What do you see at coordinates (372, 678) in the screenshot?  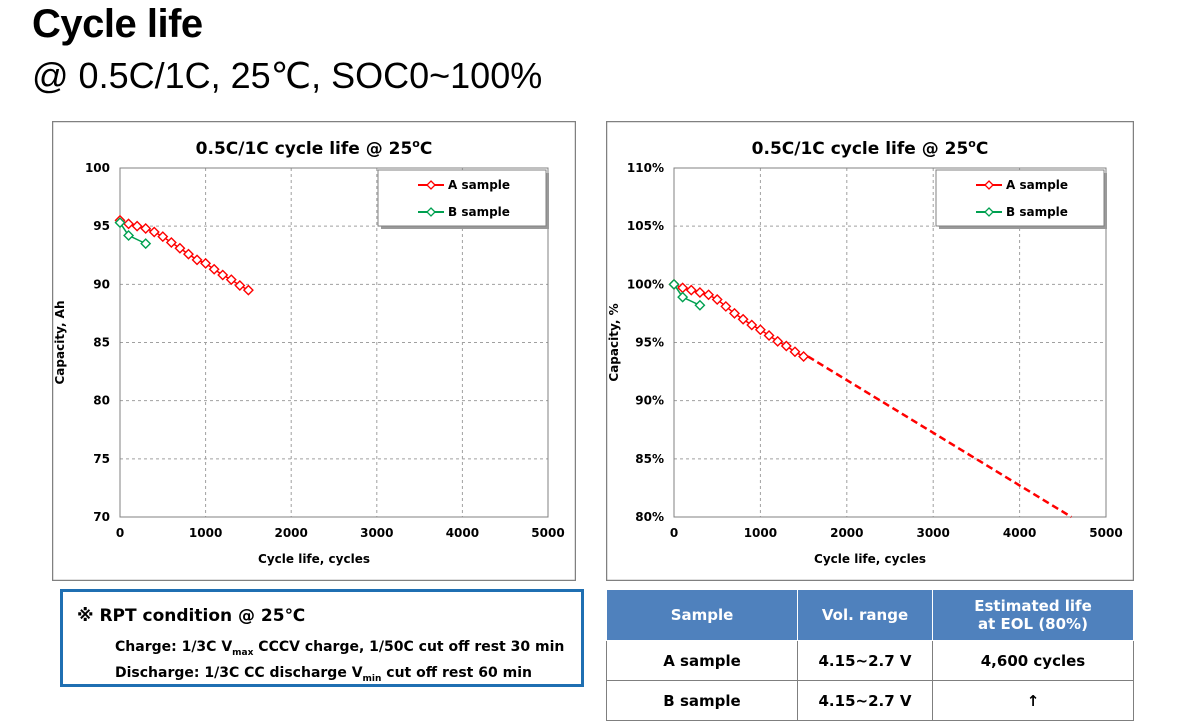 I see `rpt-discharge-sub: min` at bounding box center [372, 678].